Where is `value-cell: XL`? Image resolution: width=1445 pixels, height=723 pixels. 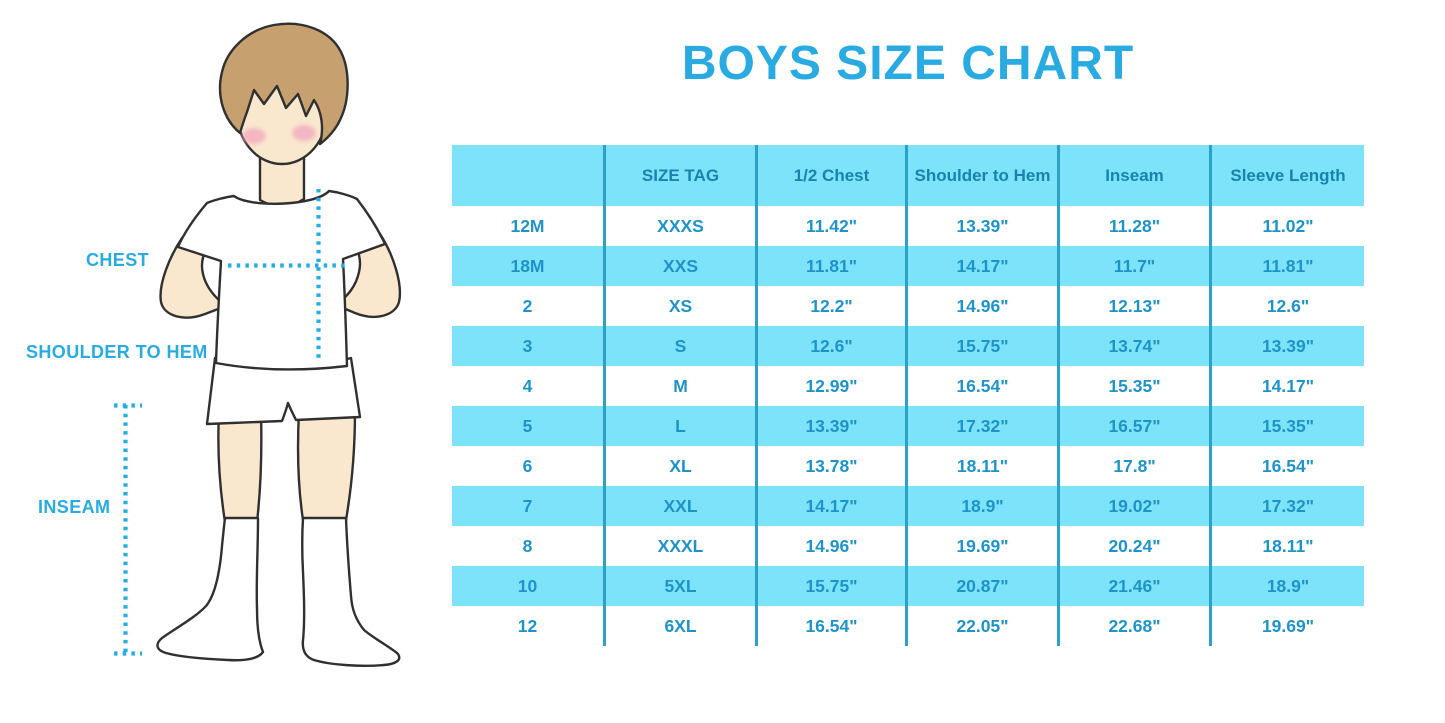
value-cell: XL is located at coordinates (679, 466).